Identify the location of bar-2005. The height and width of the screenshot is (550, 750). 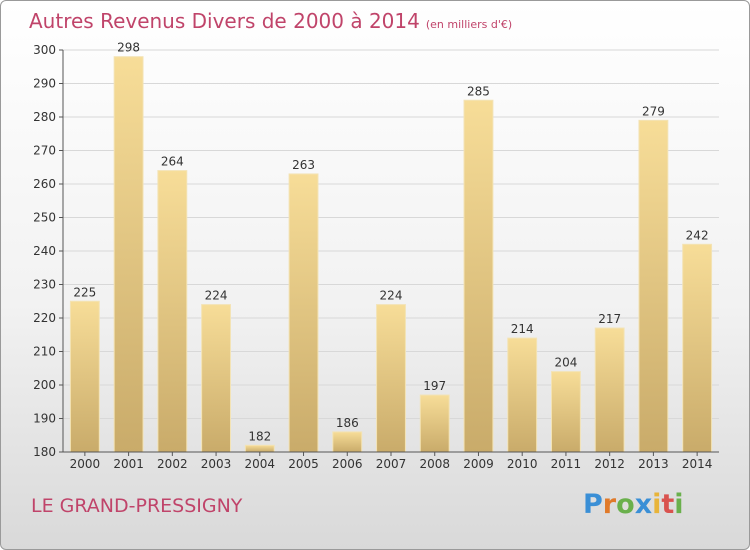
(303, 313).